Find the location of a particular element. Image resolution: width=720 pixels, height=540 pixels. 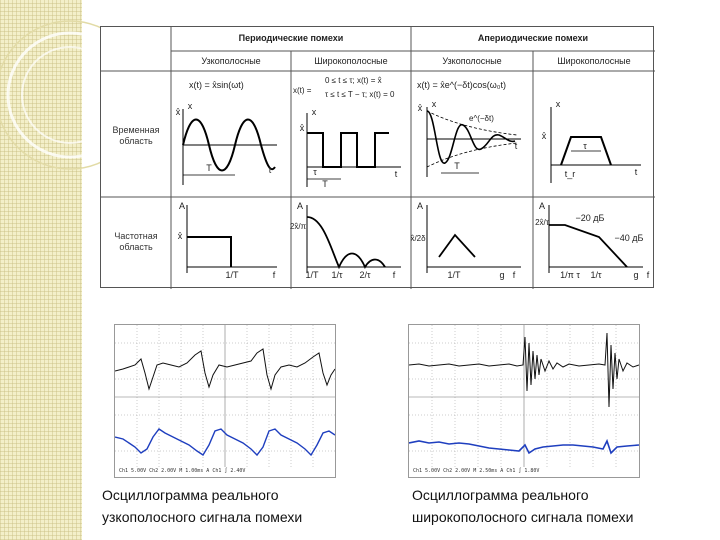

label-f-4: f is located at coordinates (648, 275).